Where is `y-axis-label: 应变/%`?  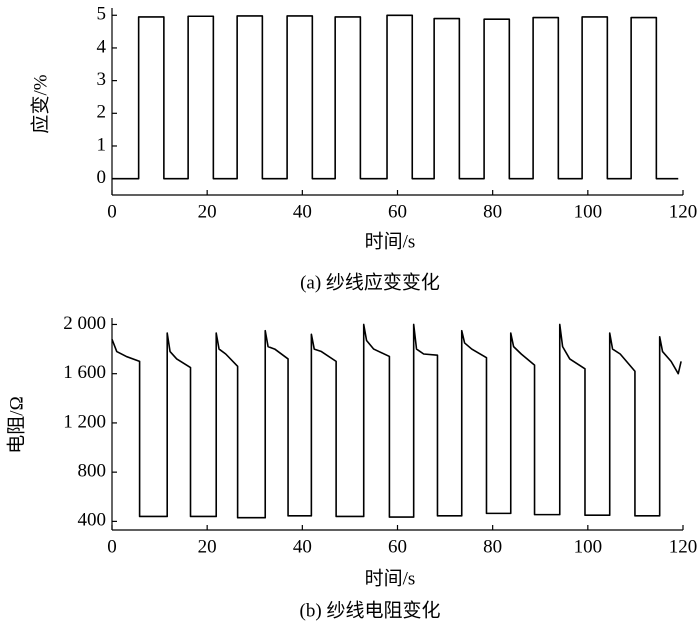
y-axis-label: 应变/% is located at coordinates (40, 103).